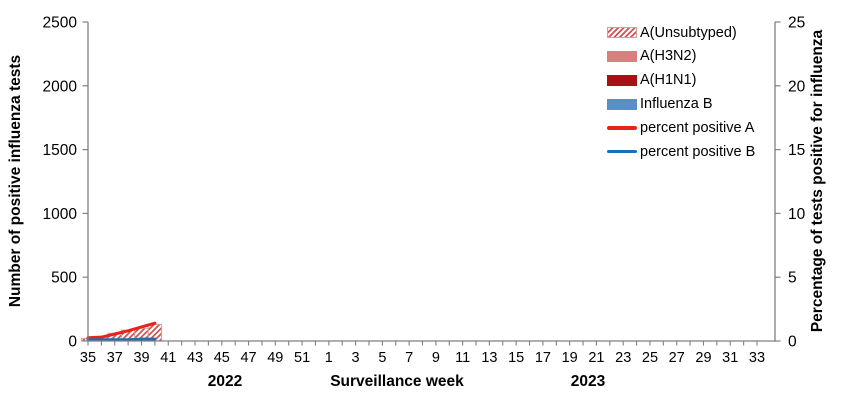 This screenshot has width=857, height=404. I want to click on x-tick-label-week-47: 47, so click(248, 358).